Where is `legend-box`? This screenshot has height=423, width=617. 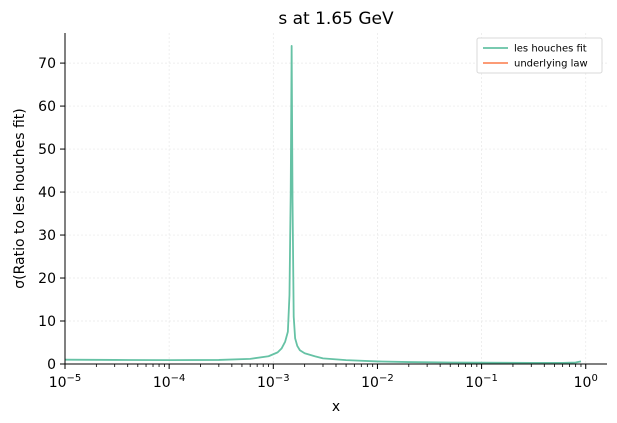
legend-box is located at coordinates (539, 55).